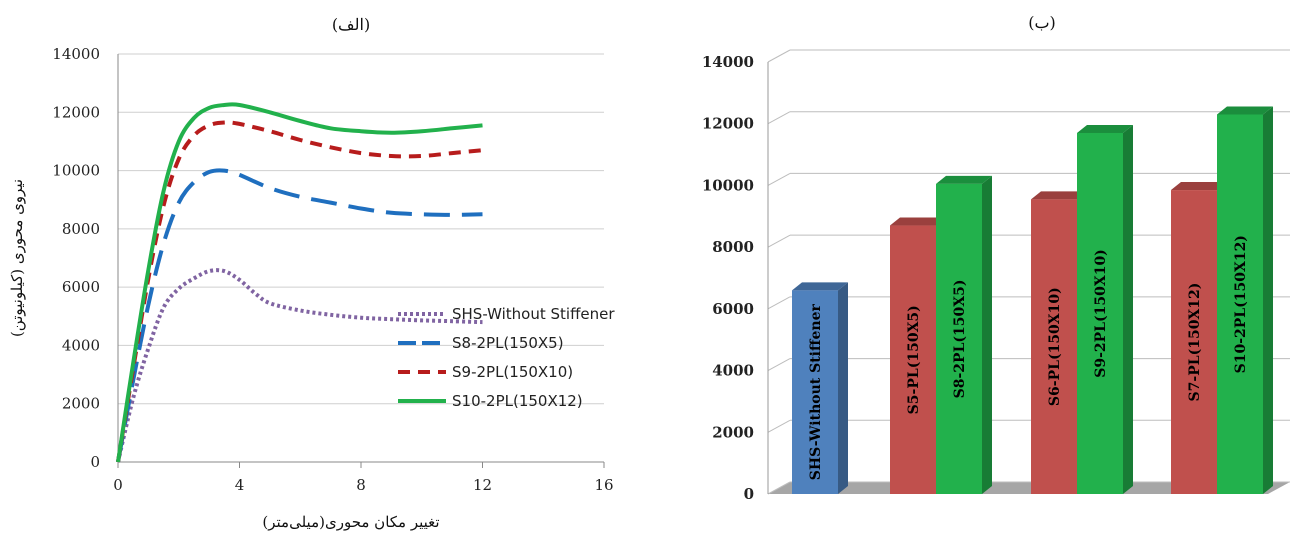  I want to click on bar-5: S9-2PL(150X10), so click(1105, 309).